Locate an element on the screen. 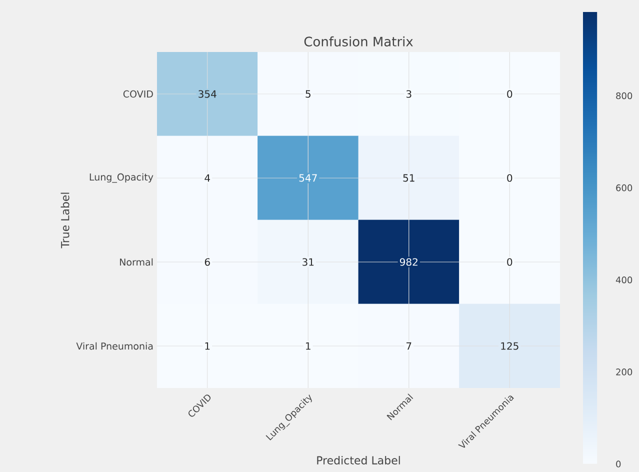 The image size is (639, 472). y-tick-label: Normal is located at coordinates (136, 262).